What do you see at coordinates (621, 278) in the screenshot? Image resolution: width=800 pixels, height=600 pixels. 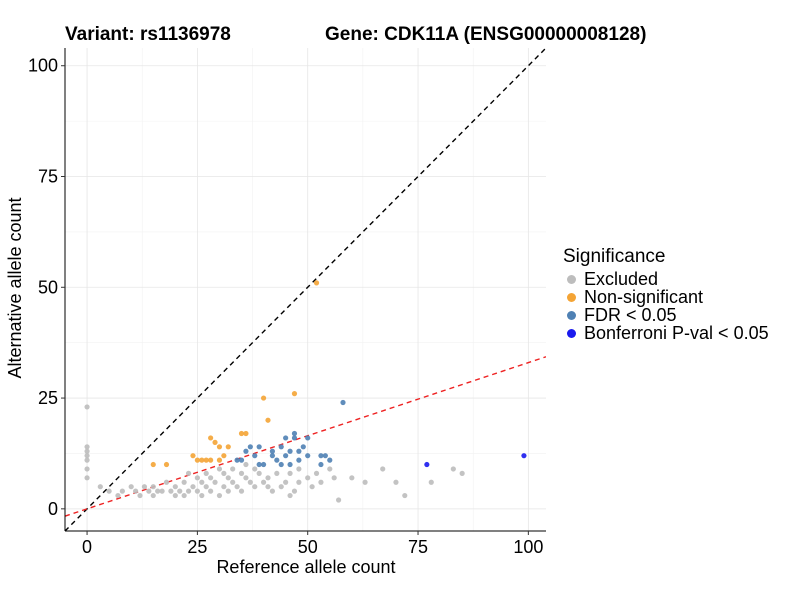 I see `legend-label: Excluded` at bounding box center [621, 278].